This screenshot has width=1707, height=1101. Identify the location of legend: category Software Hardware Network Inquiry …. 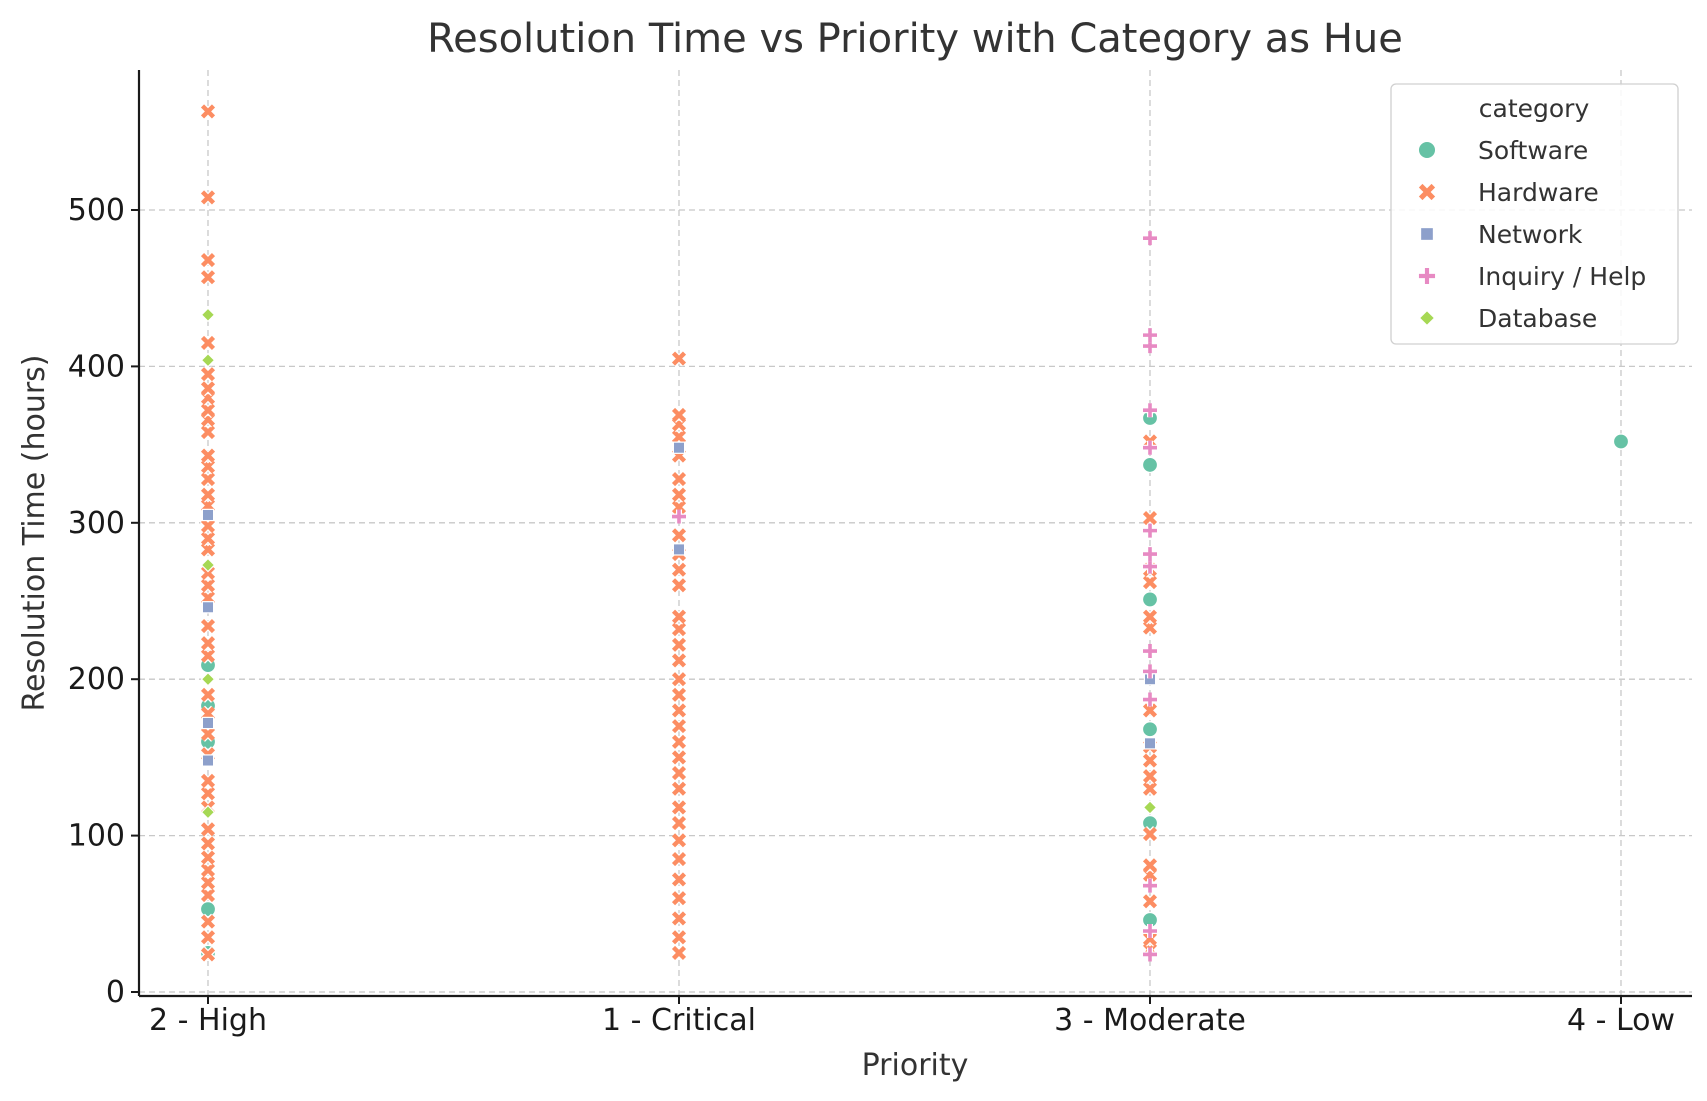
(1534, 214).